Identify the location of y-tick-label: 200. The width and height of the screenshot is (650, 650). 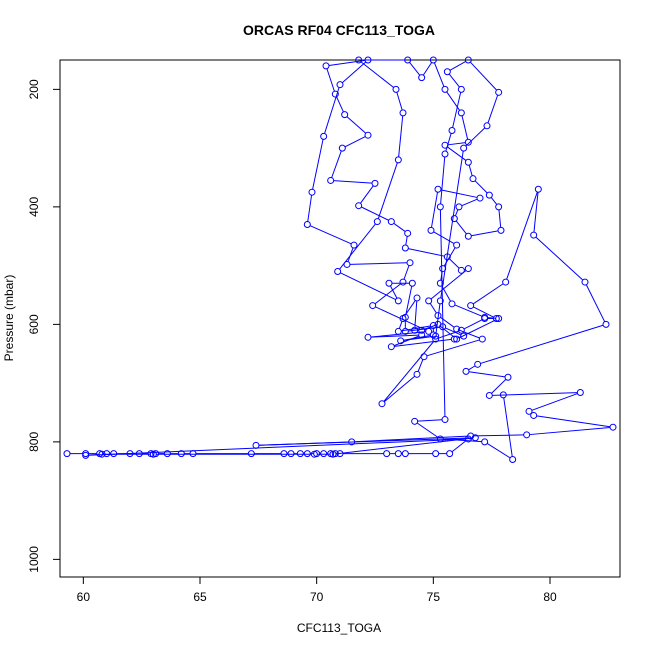
(34, 89).